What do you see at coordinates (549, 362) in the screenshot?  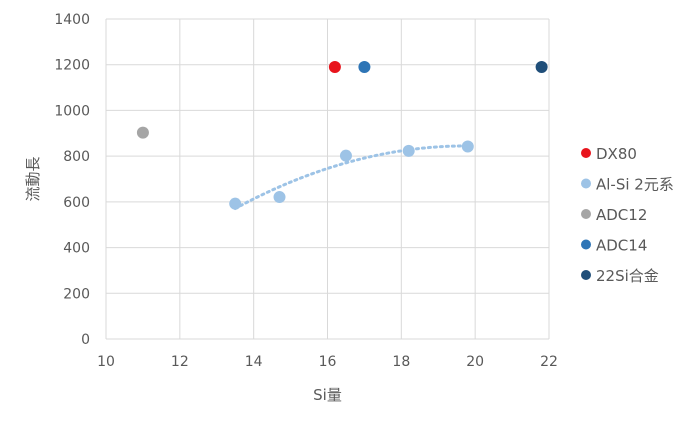 I see `x-tick-label: 22` at bounding box center [549, 362].